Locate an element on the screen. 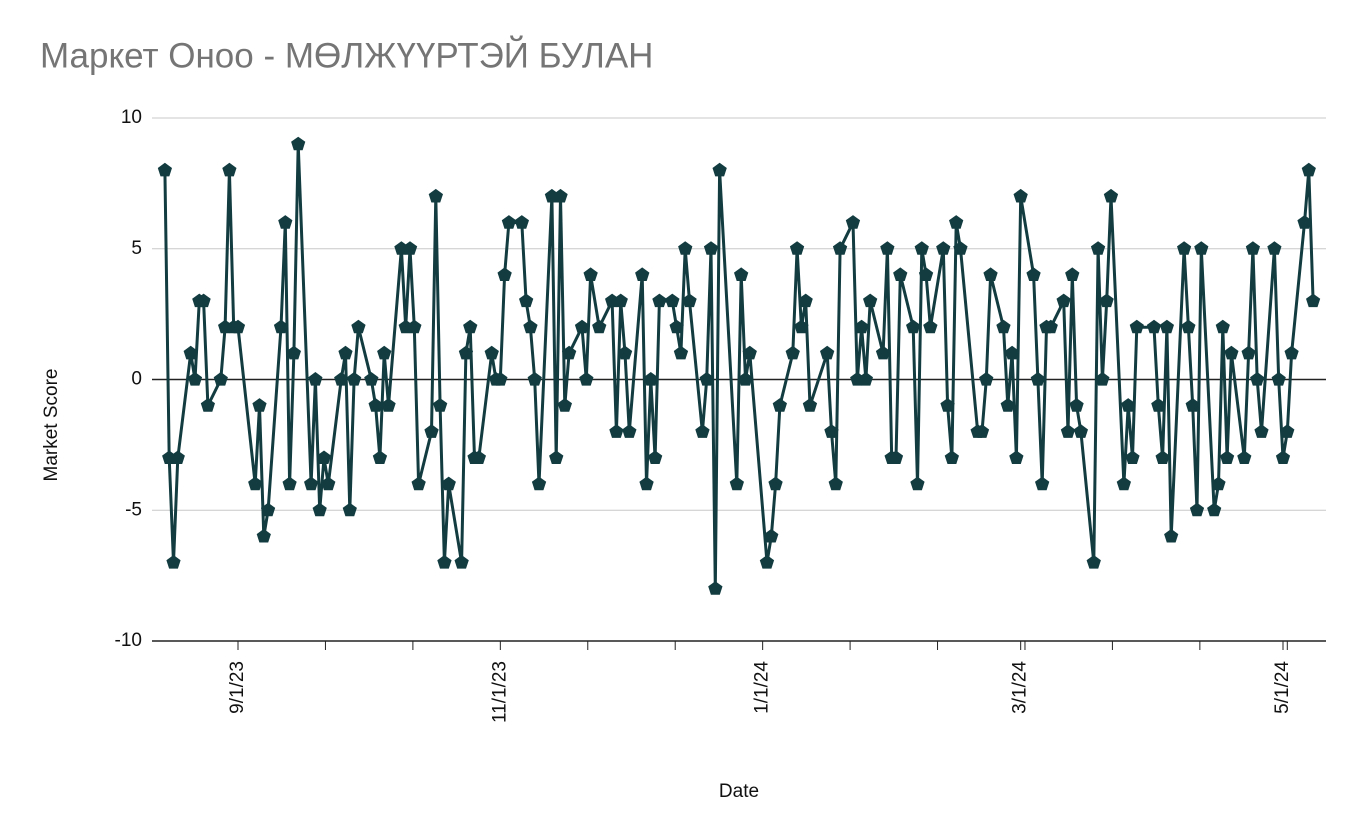 The height and width of the screenshot is (838, 1364). y-axis-title: Market Score is located at coordinates (51, 425).